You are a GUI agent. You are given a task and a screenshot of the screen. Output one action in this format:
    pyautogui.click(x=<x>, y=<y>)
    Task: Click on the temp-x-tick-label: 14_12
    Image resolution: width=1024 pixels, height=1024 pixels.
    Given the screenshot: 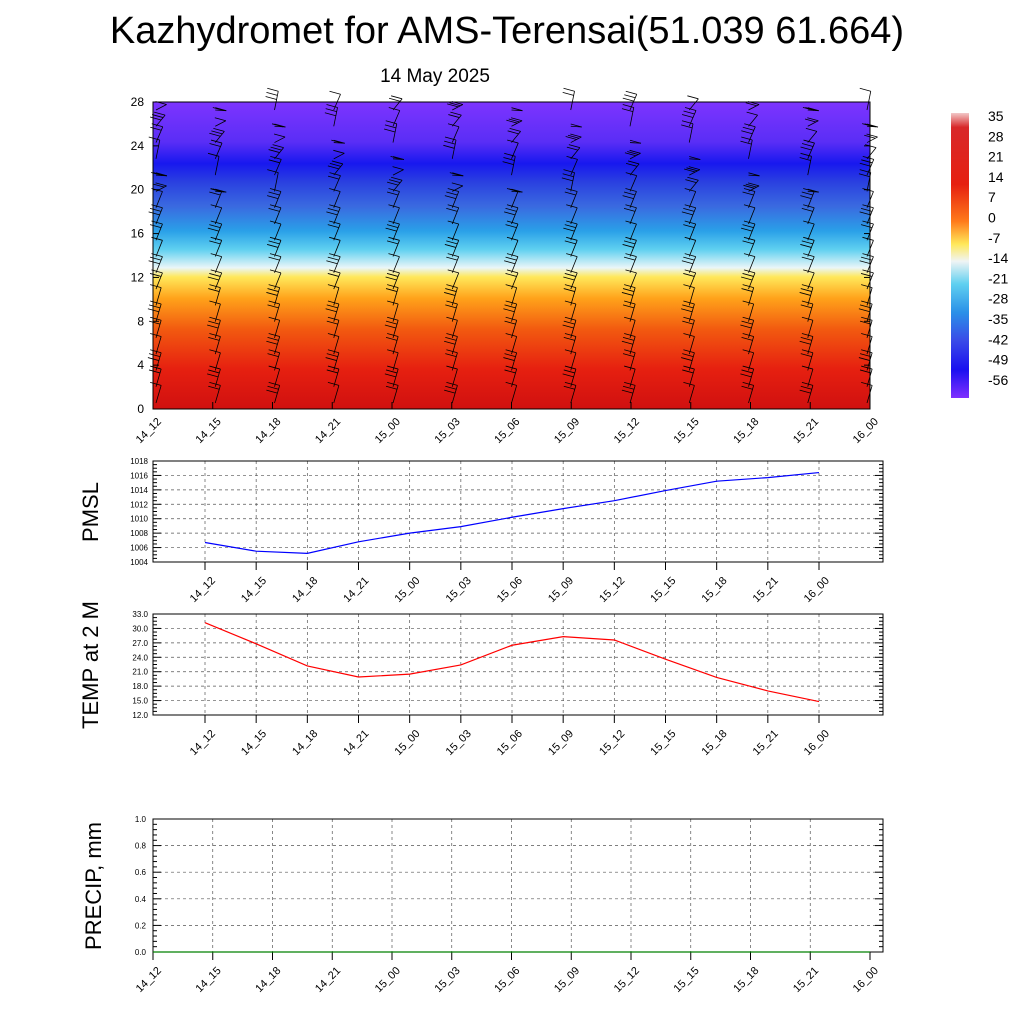 What is the action you would take?
    pyautogui.click(x=203, y=743)
    